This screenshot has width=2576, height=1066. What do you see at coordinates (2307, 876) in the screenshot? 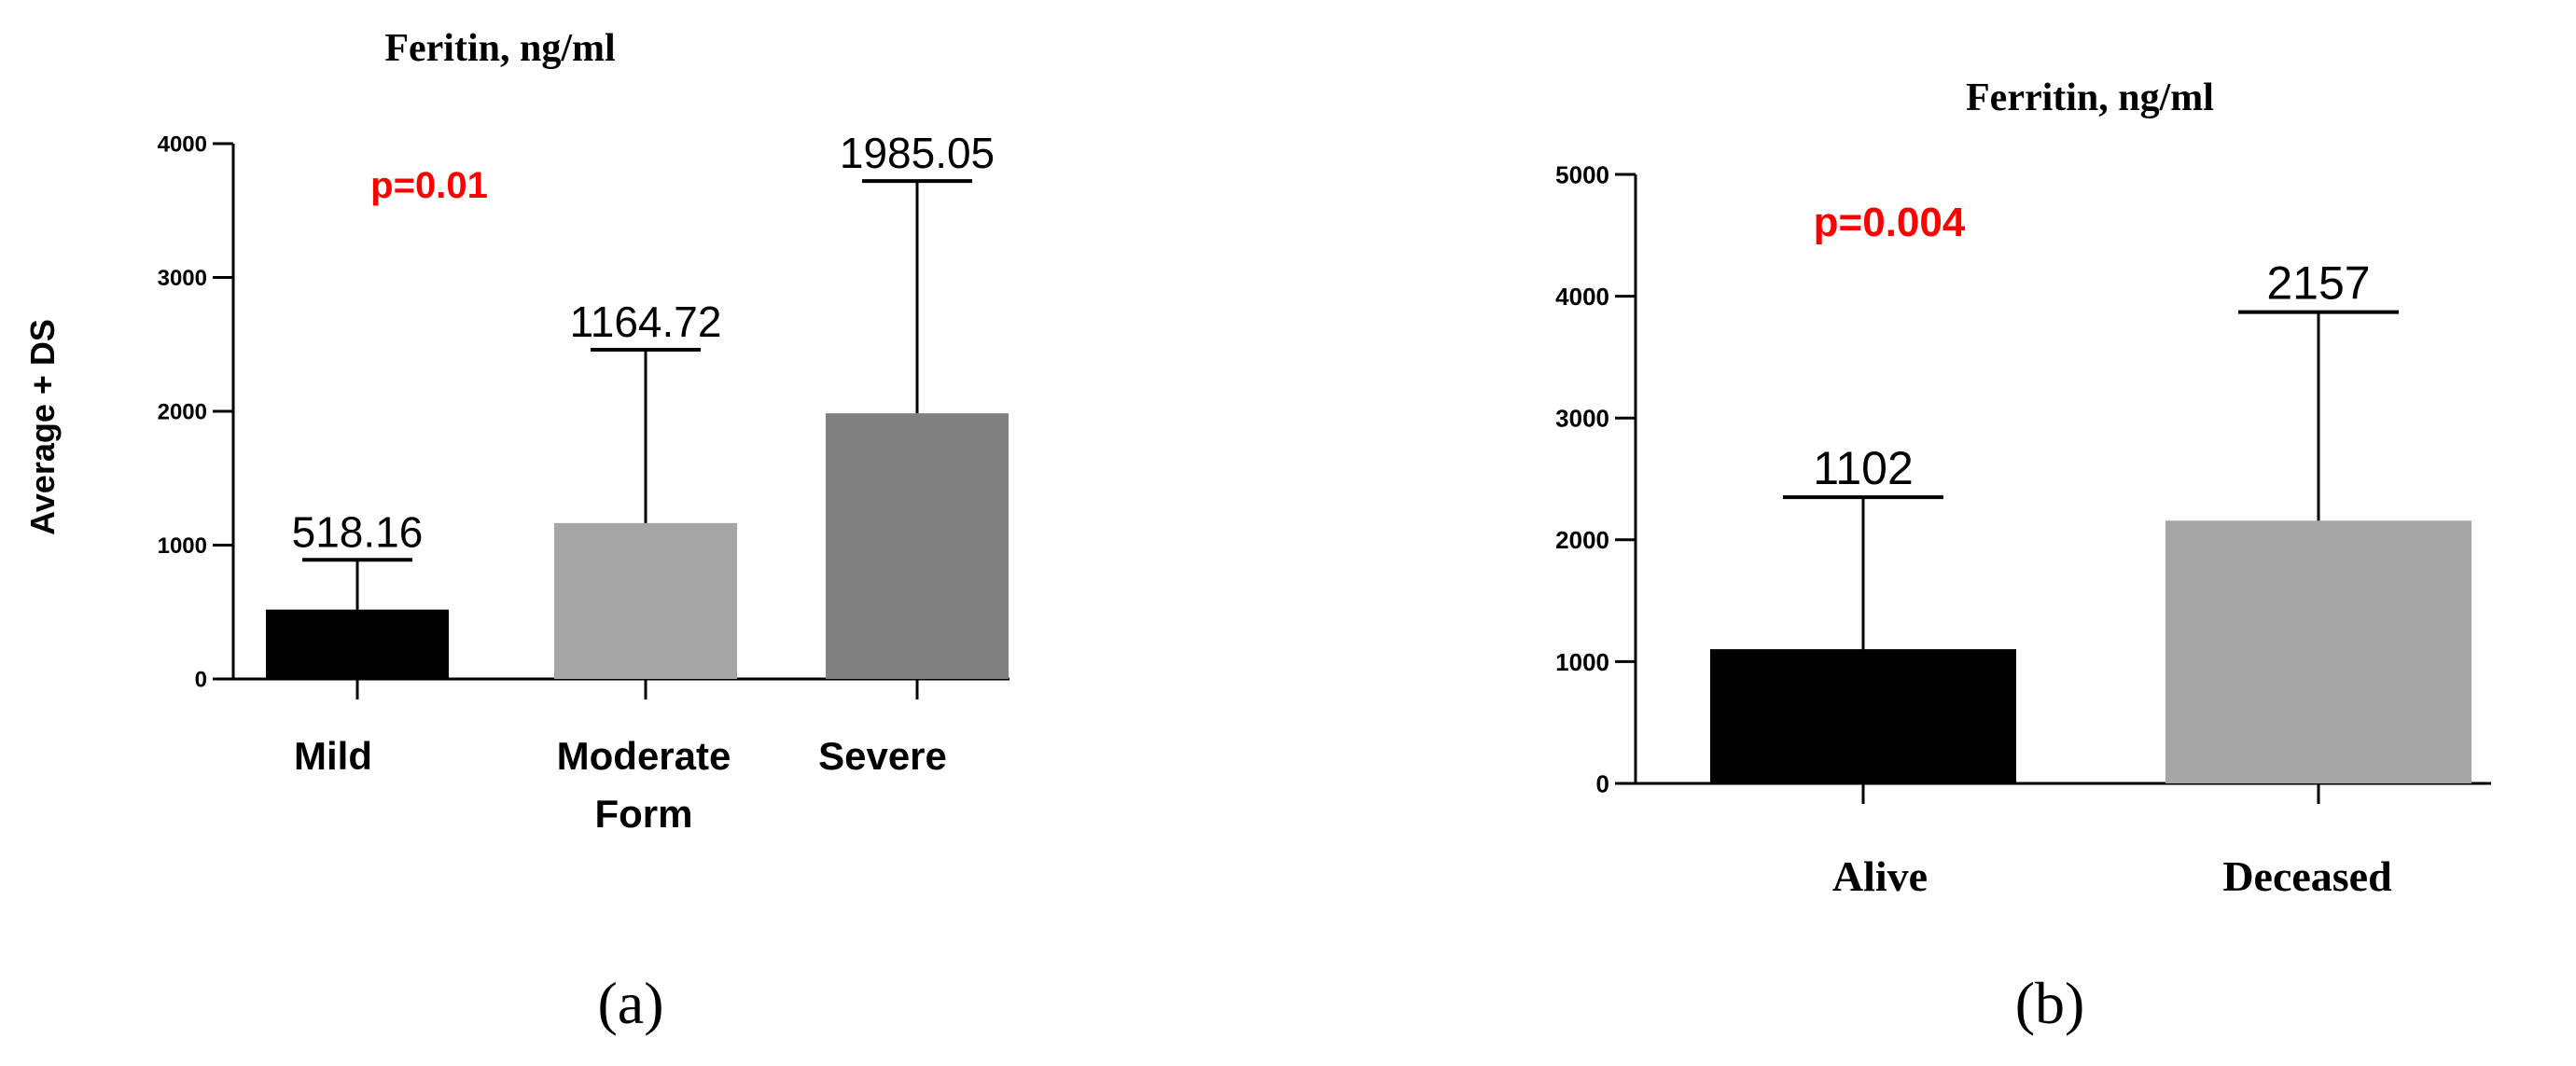
I see `panel-b-category-label: Deceased` at bounding box center [2307, 876].